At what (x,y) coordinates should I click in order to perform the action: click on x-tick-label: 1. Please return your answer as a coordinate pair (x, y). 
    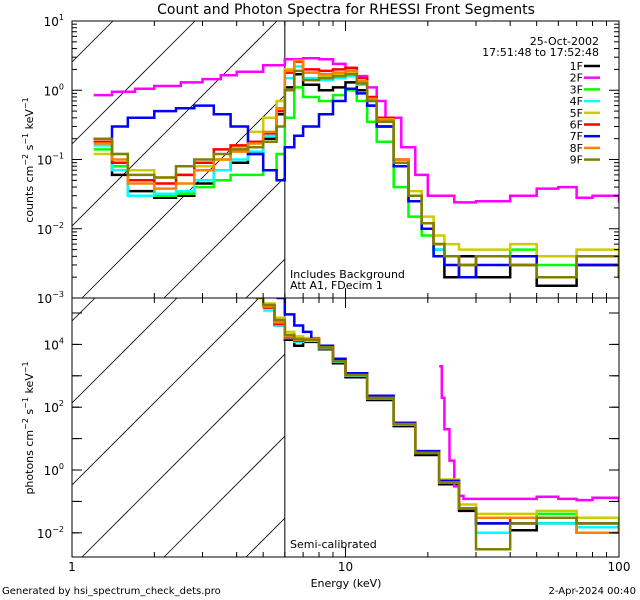
    Looking at the image, I should click on (72, 567).